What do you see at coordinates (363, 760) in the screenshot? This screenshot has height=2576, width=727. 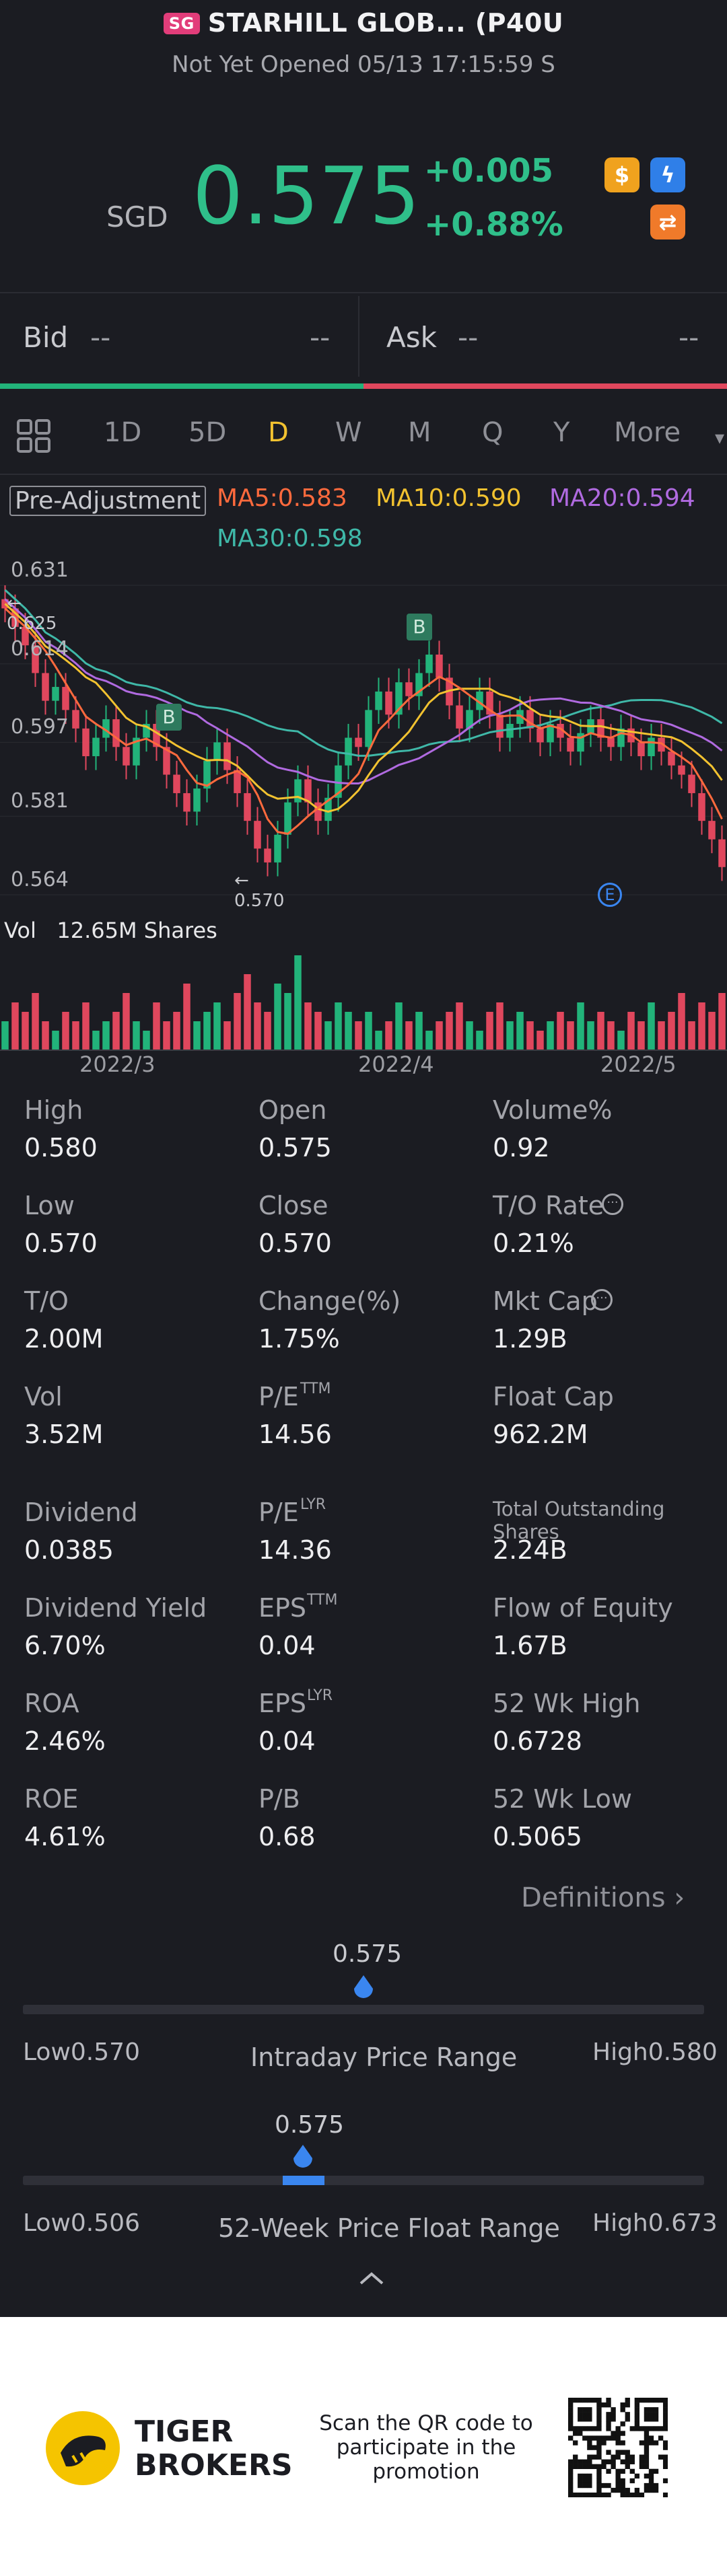 I see `candlestick-chart` at bounding box center [363, 760].